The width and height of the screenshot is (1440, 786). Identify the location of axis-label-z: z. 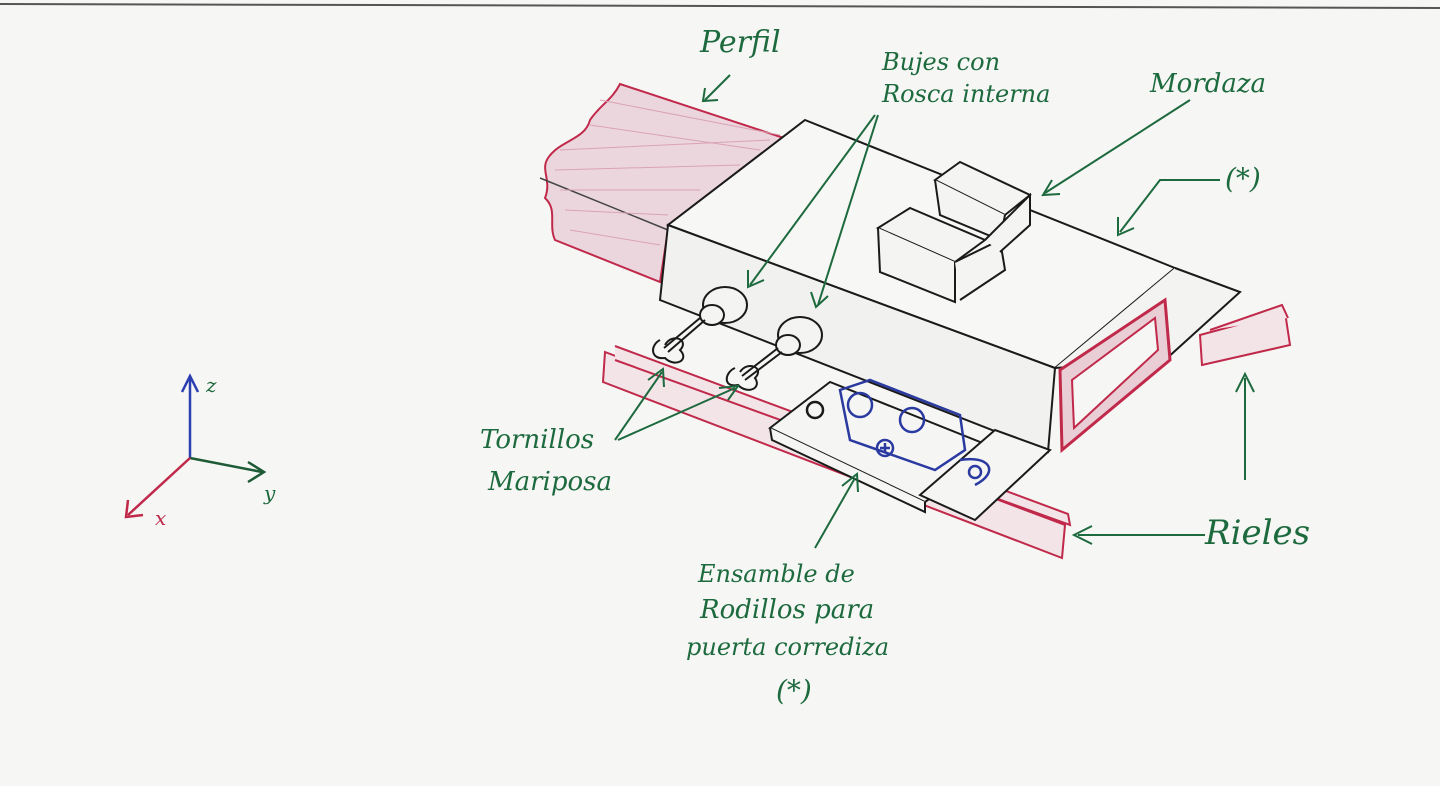
(211, 385).